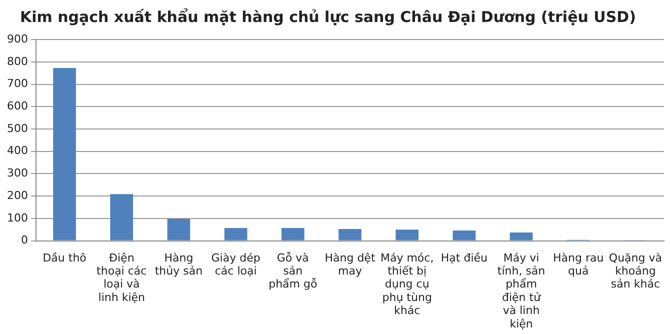 This screenshot has height=334, width=670. Describe the element at coordinates (521, 290) in the screenshot. I see `x-tick-label: Máy vi tính, sản phẩm điện tử và linh kiện` at that location.